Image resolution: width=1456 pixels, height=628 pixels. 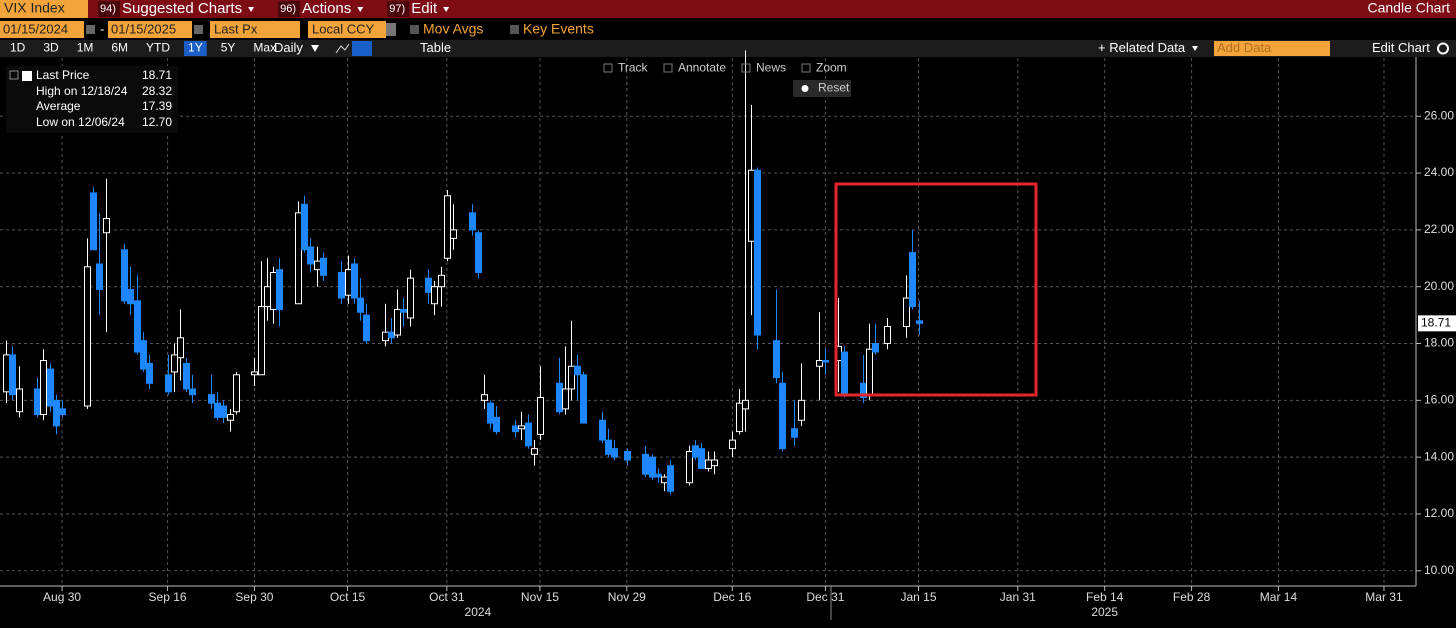 What do you see at coordinates (119, 48) in the screenshot?
I see `period-button: 6M` at bounding box center [119, 48].